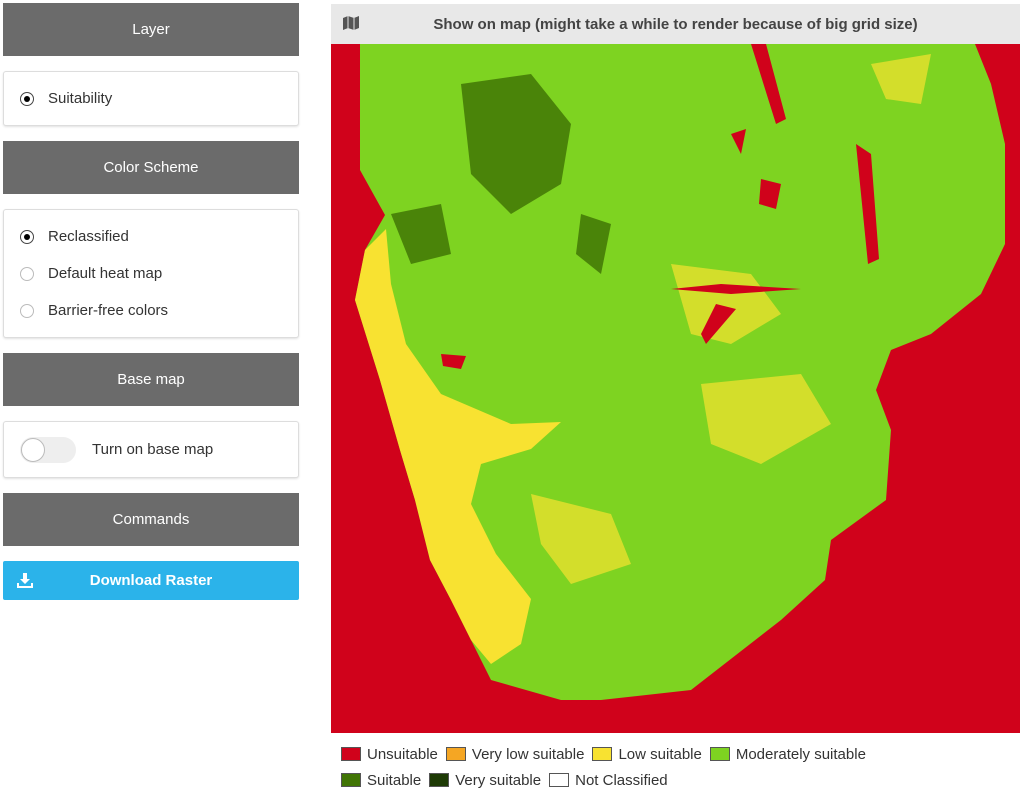 The width and height of the screenshot is (1024, 798). I want to click on radio-option: Suitability, so click(151, 98).